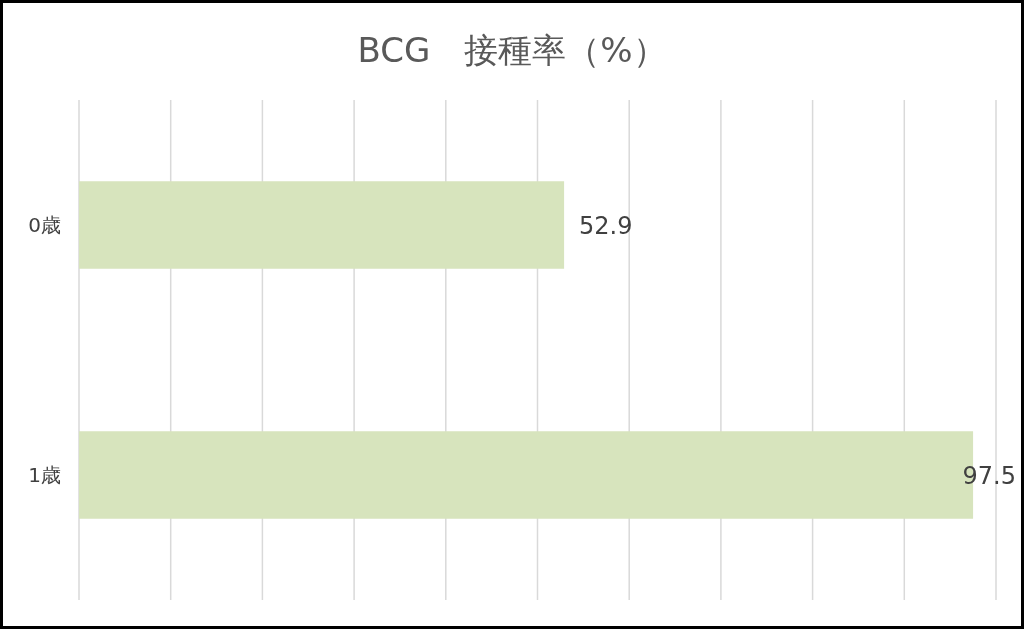  I want to click on y-tick-label: 1歳, so click(44, 475).